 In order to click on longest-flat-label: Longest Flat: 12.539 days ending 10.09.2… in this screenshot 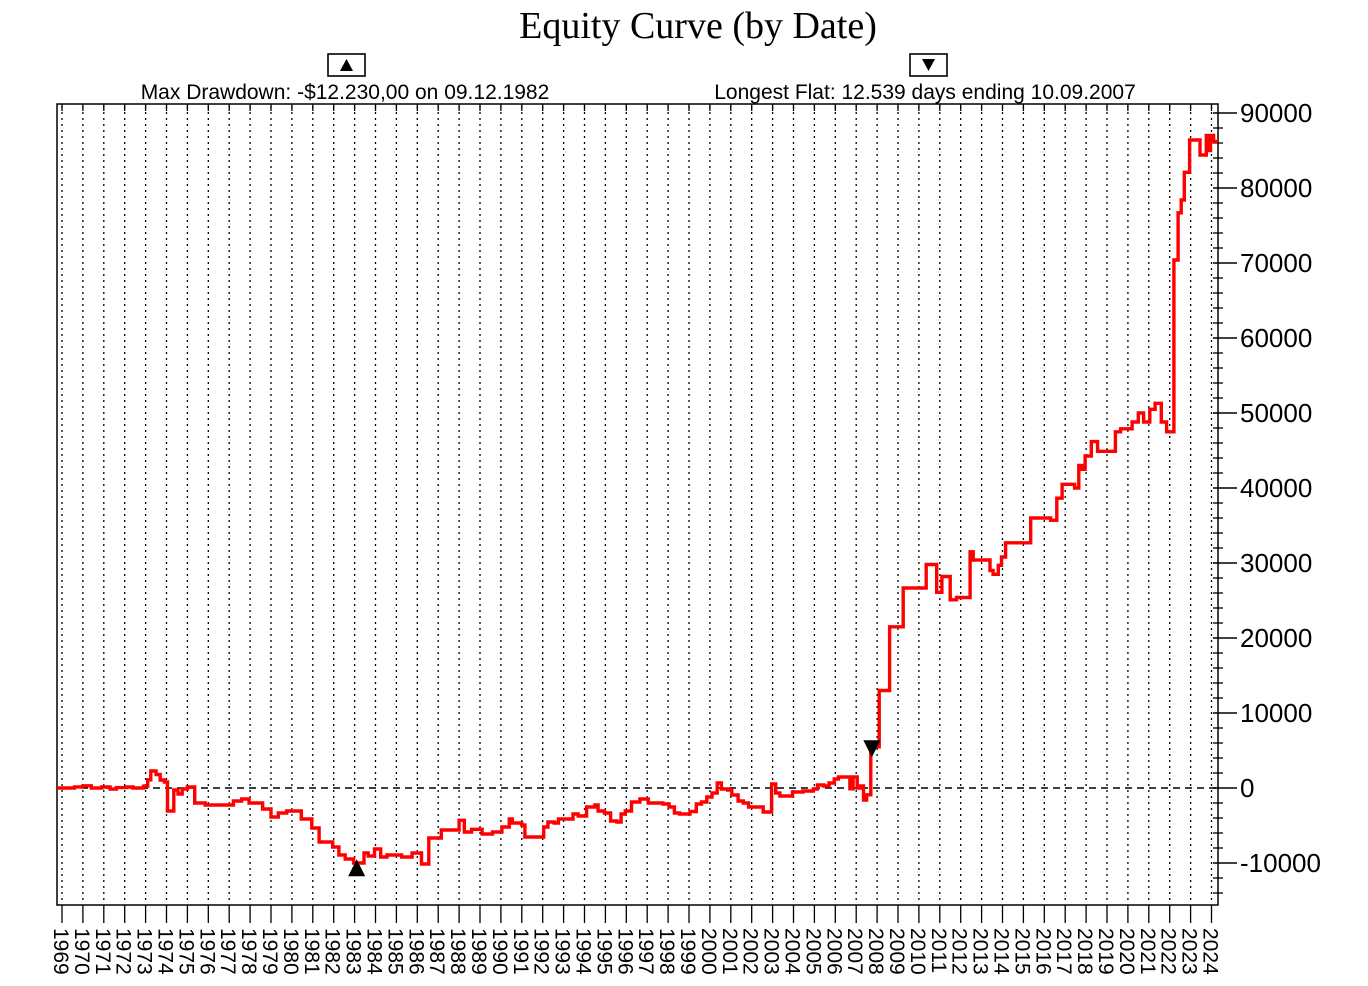, I will do `click(925, 92)`.